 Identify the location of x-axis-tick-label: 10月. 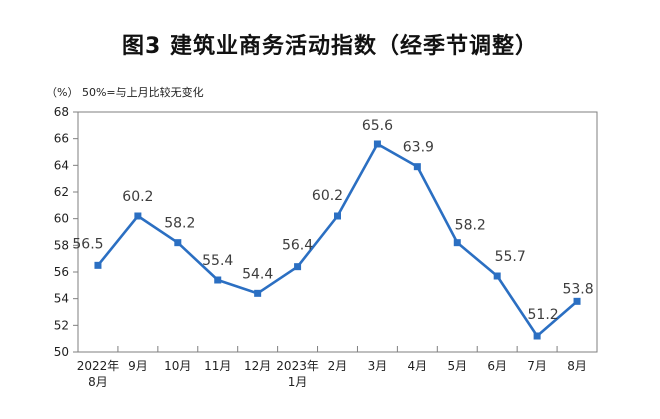
(177, 366).